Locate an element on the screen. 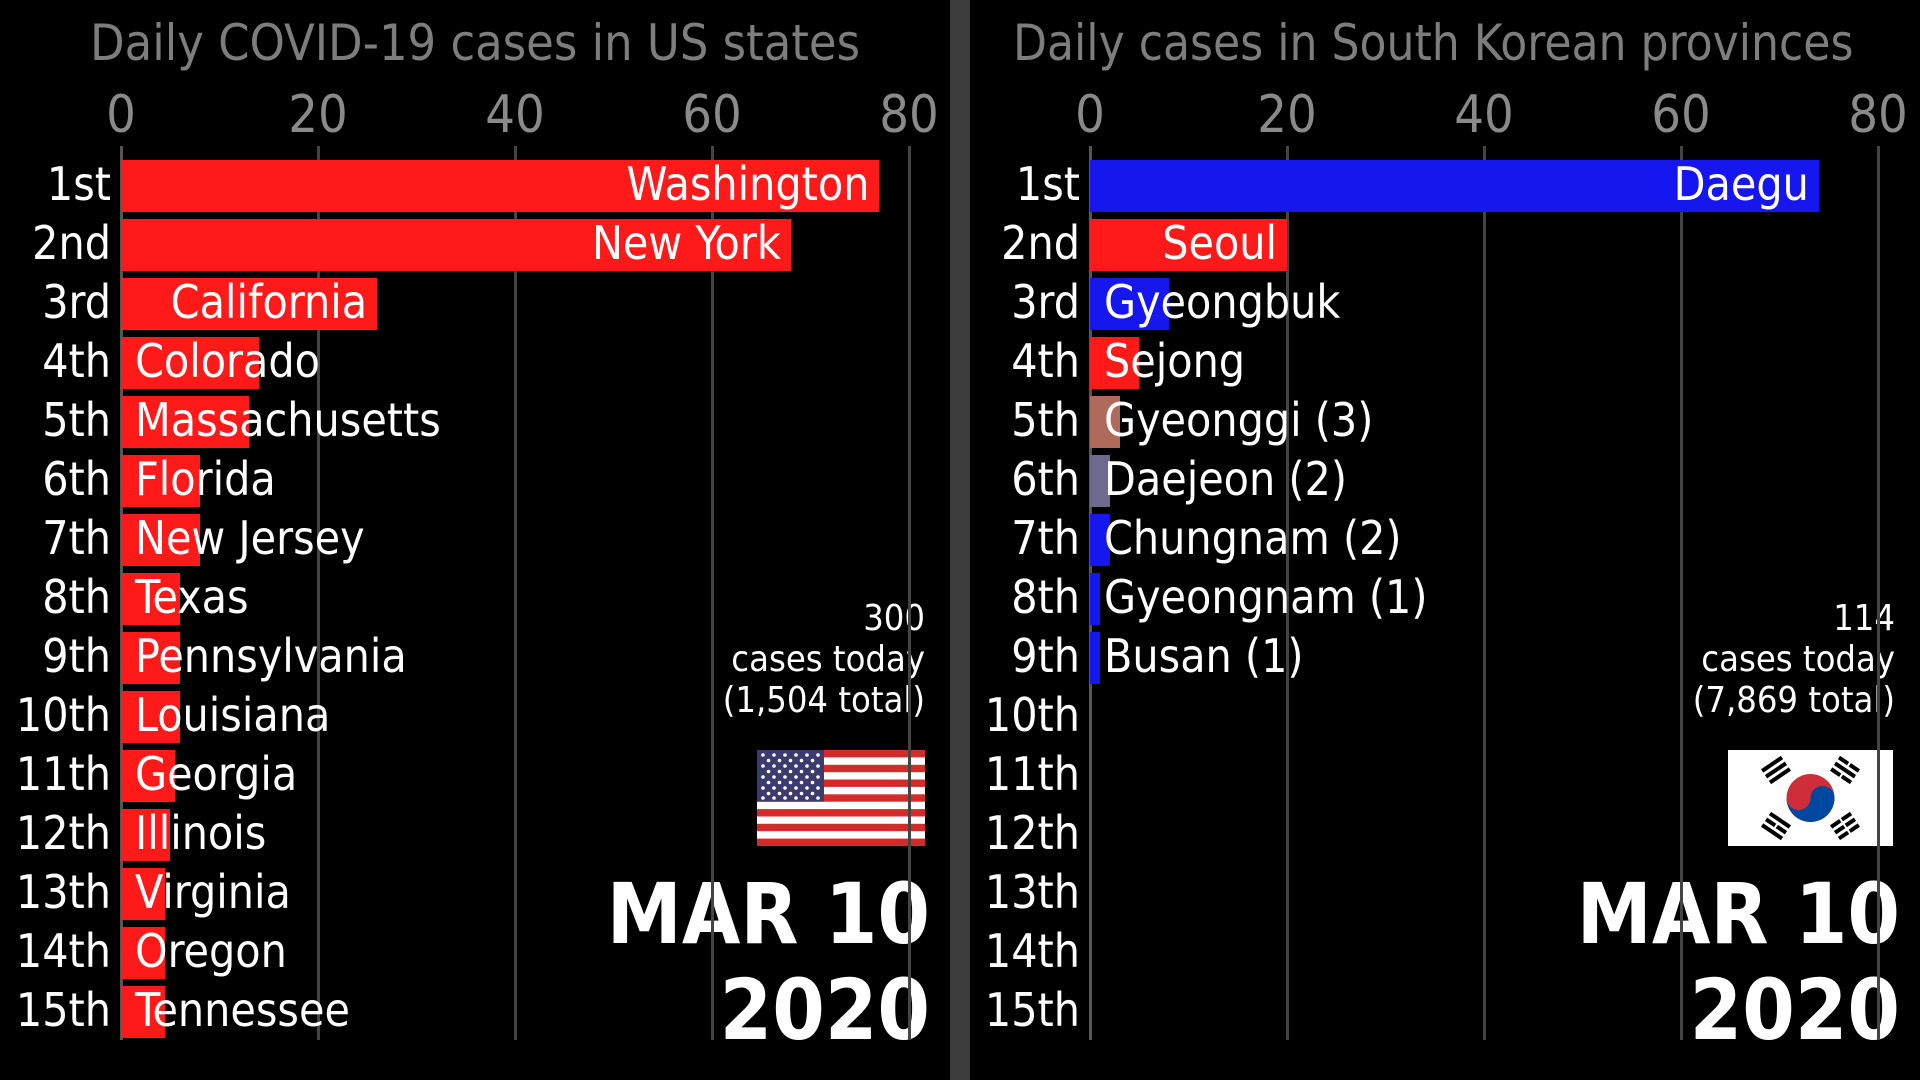 This screenshot has height=1080, width=1920. us-flag is located at coordinates (841, 798).